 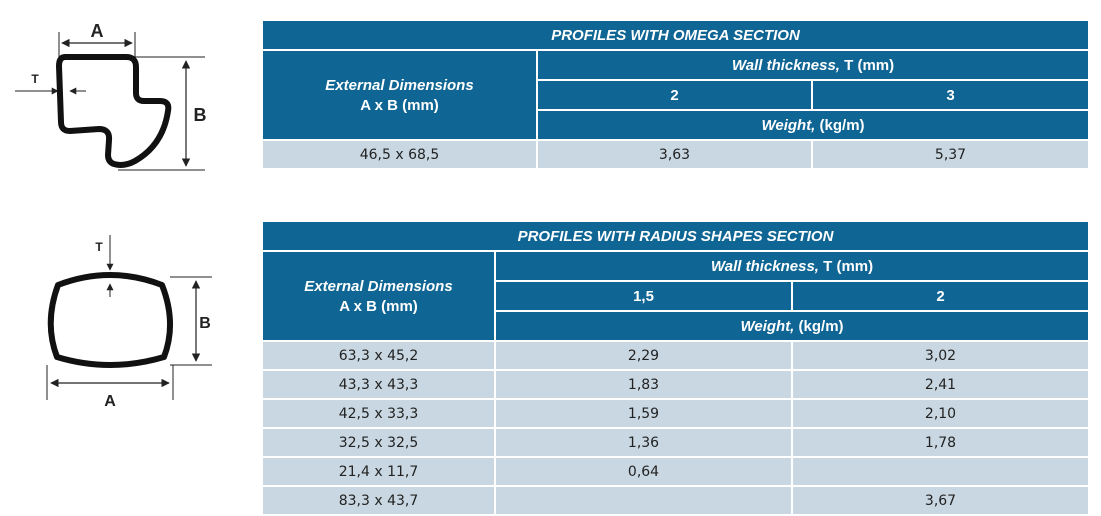 I want to click on radius-row-weight-1: 0,64, so click(x=644, y=470).